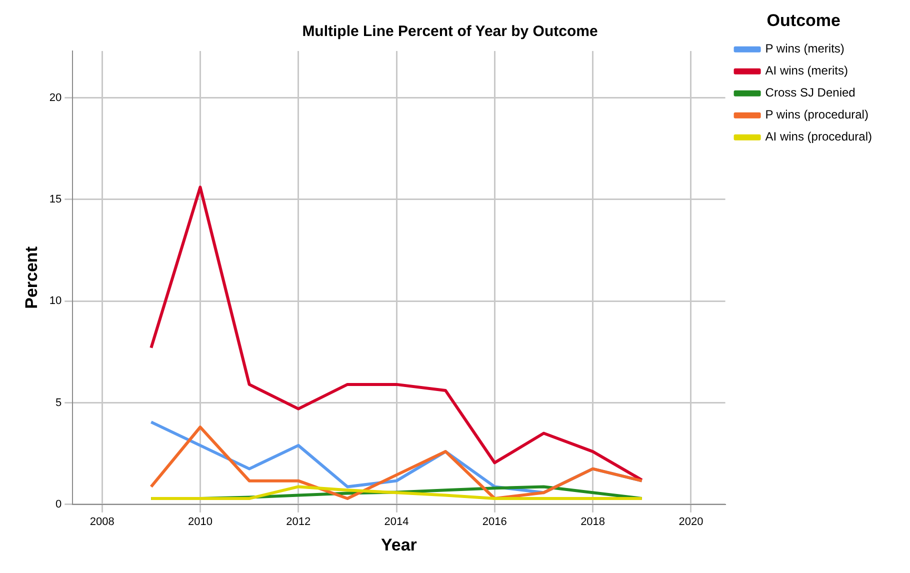  Describe the element at coordinates (298, 522) in the screenshot. I see `x-tick-label: 2012` at that location.